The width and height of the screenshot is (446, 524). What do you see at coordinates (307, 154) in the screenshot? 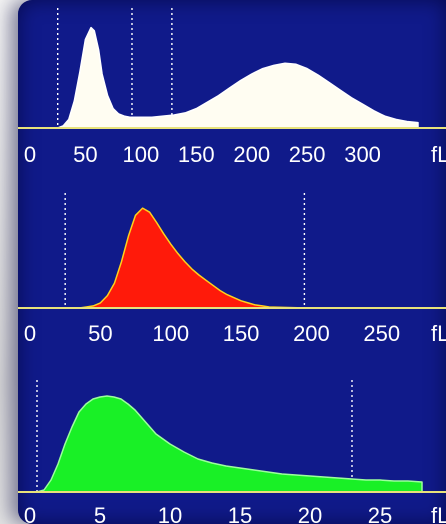
I see `wbc-tick-label: 250` at bounding box center [307, 154].